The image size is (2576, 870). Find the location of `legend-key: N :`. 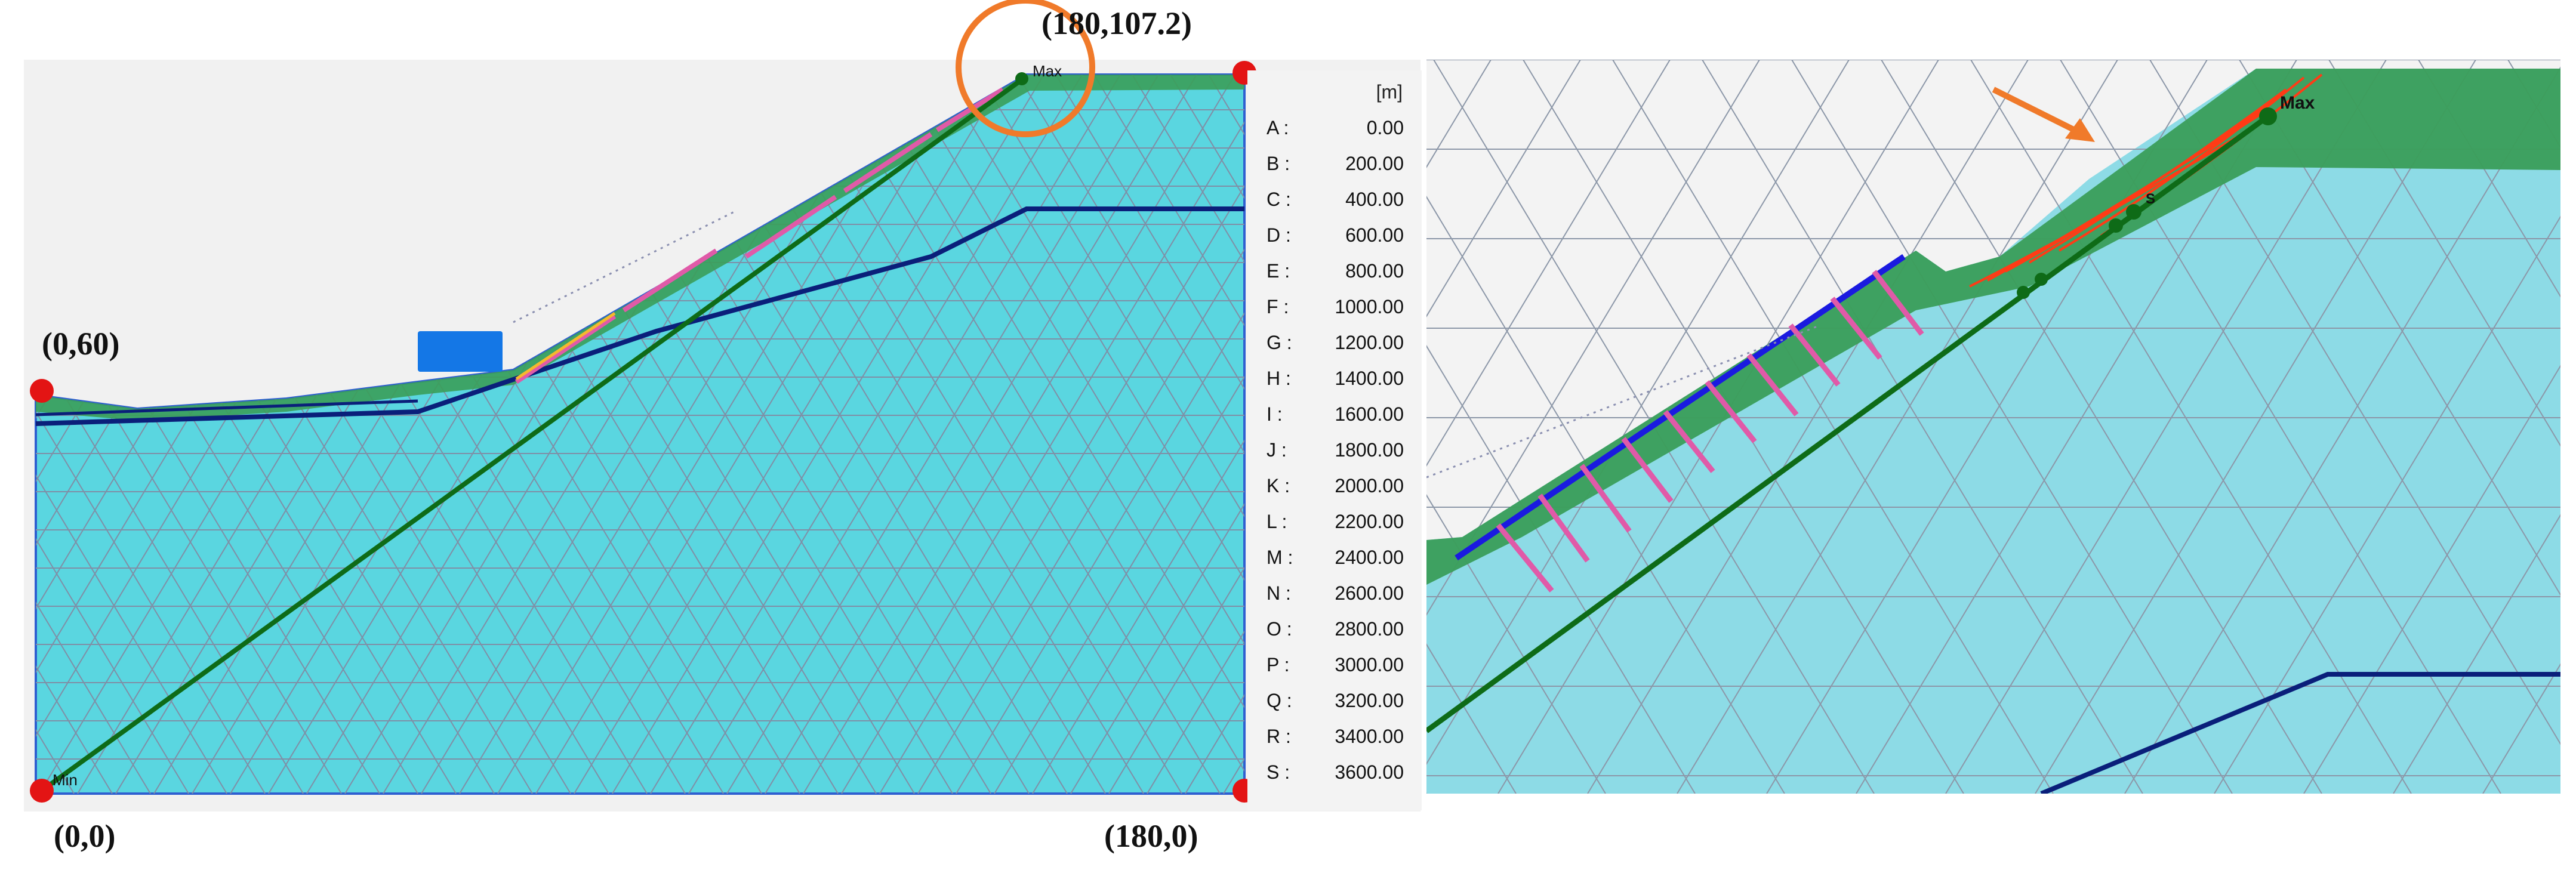

legend-key: N : is located at coordinates (1279, 593).